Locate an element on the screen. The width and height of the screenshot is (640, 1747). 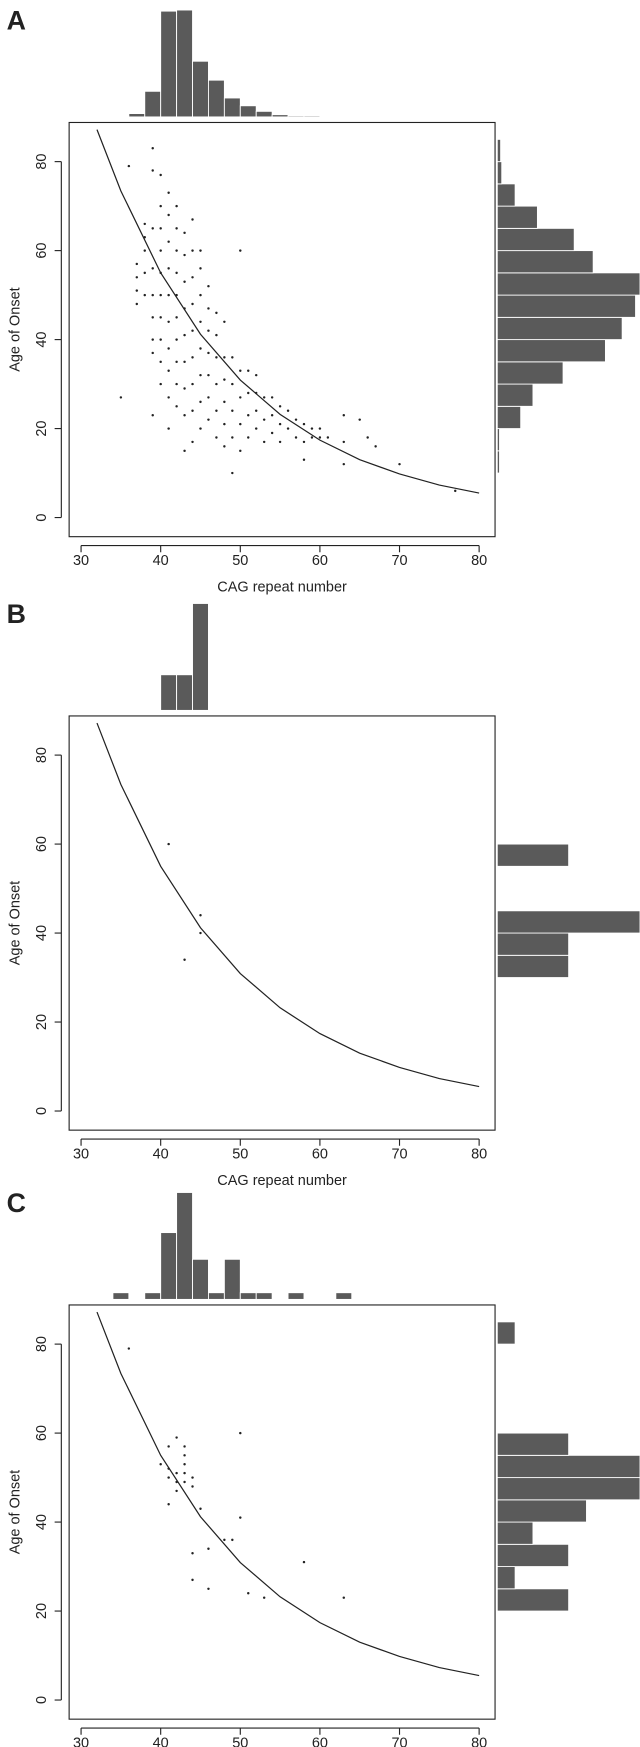
y-tick-label: 80 is located at coordinates (42, 162).